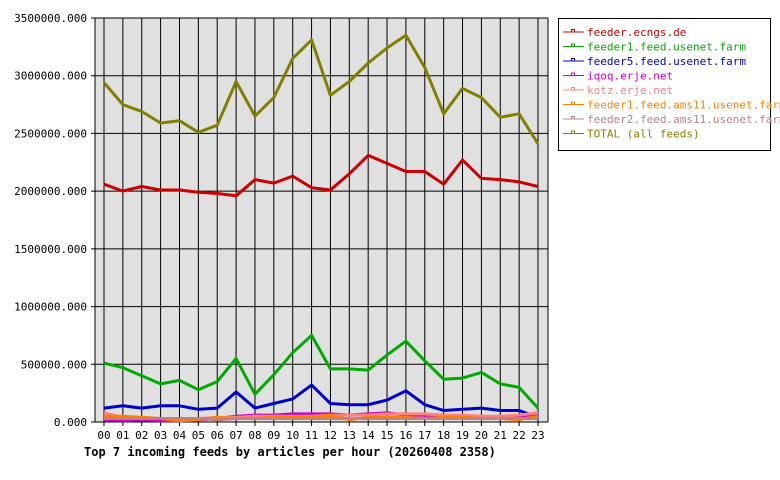 The height and width of the screenshot is (480, 780). I want to click on legend-box, so click(664, 84).